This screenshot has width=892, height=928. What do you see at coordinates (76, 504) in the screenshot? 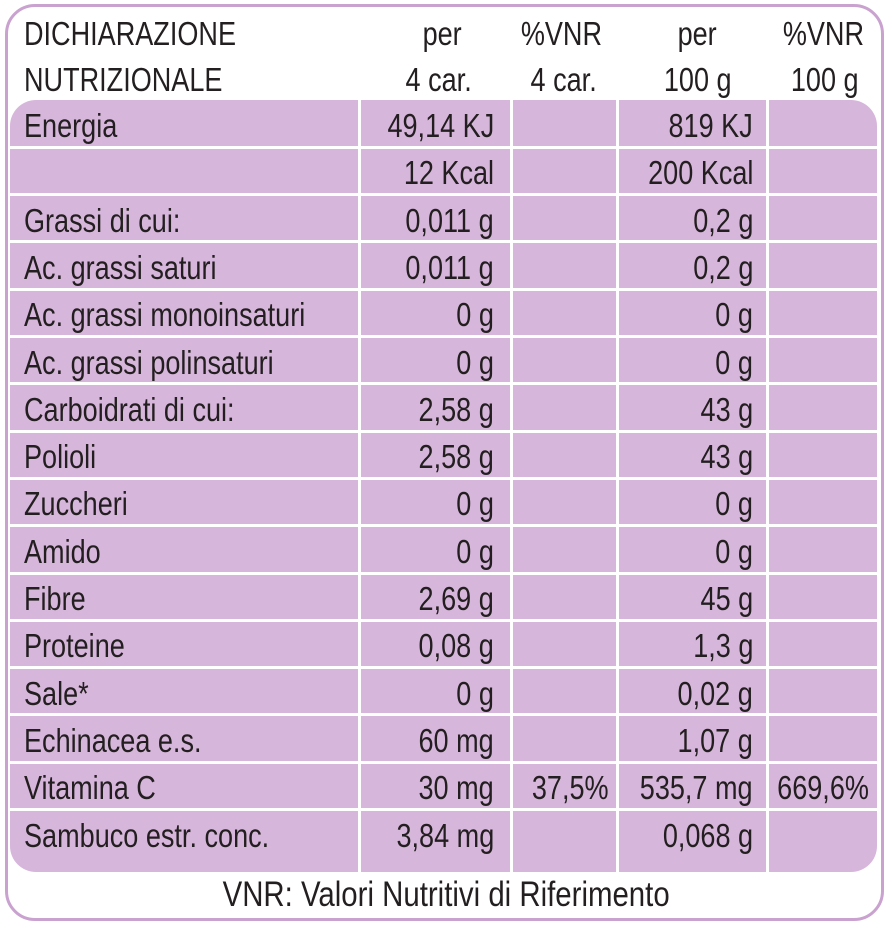
I see `nutrient-name: Zuccheri` at bounding box center [76, 504].